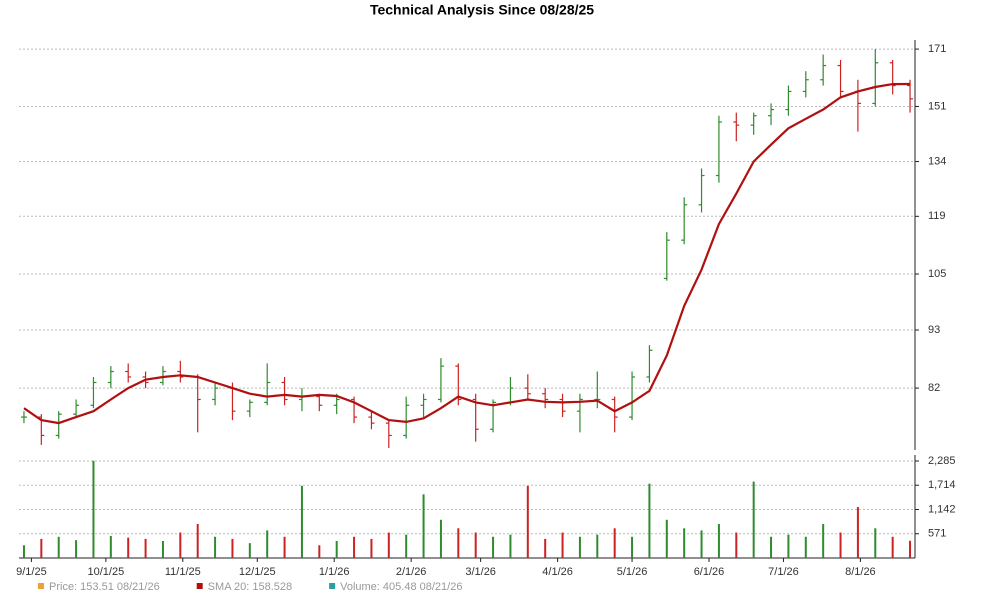  I want to click on y-tick-label: 1,142, so click(942, 509).